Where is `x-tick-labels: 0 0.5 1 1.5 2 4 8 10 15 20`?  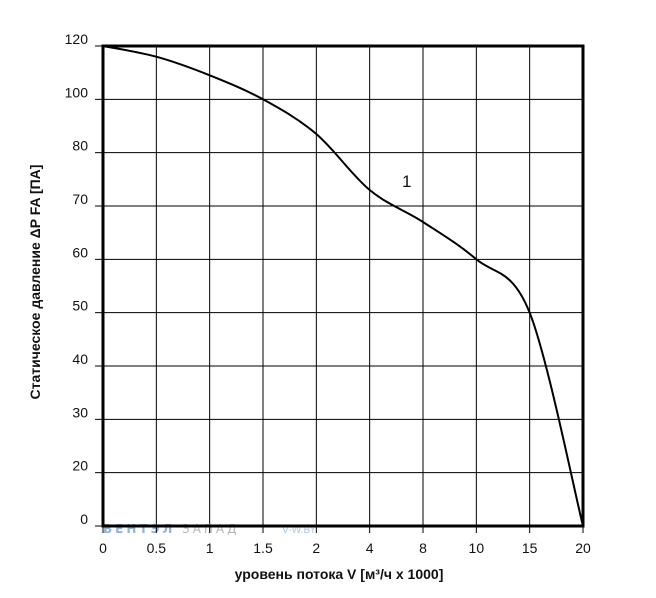 x-tick-labels: 0 0.5 1 1.5 2 4 8 10 15 20 is located at coordinates (345, 541).